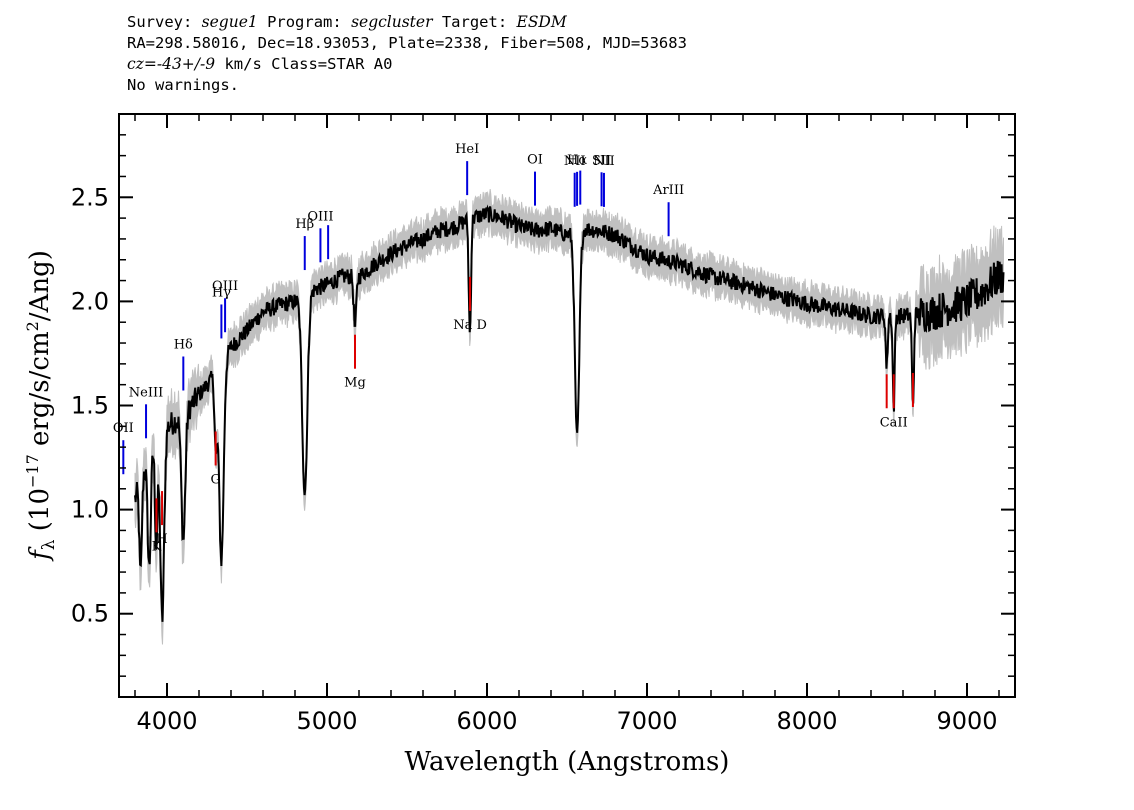  I want to click on line-label-K: K, so click(157, 546).